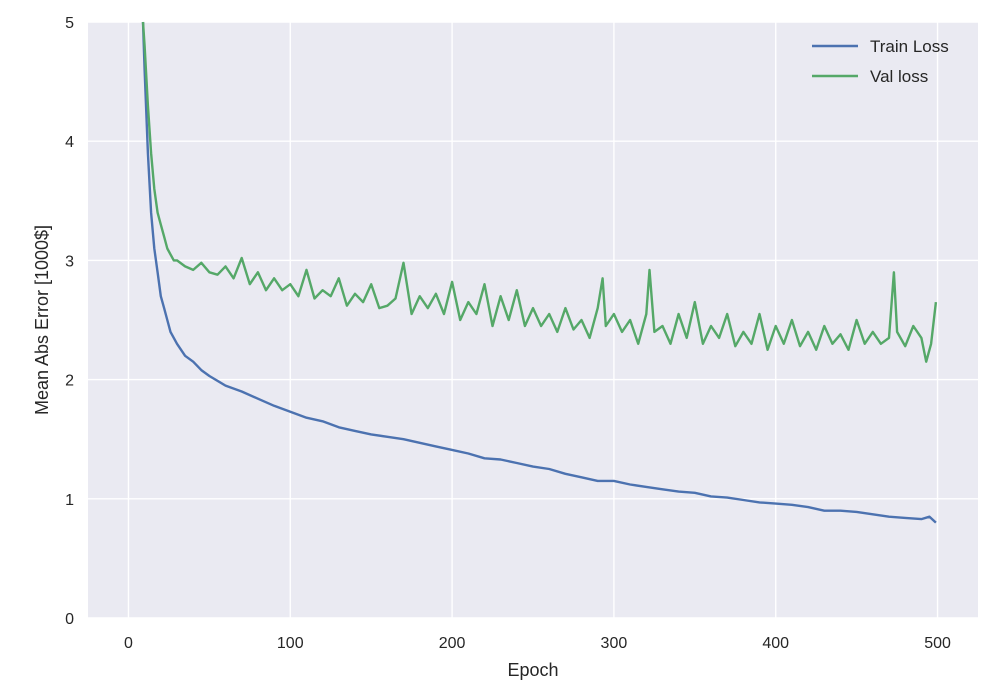 The image size is (996, 690). I want to click on y-axis-label: Mean Abs Error [1000$], so click(42, 320).